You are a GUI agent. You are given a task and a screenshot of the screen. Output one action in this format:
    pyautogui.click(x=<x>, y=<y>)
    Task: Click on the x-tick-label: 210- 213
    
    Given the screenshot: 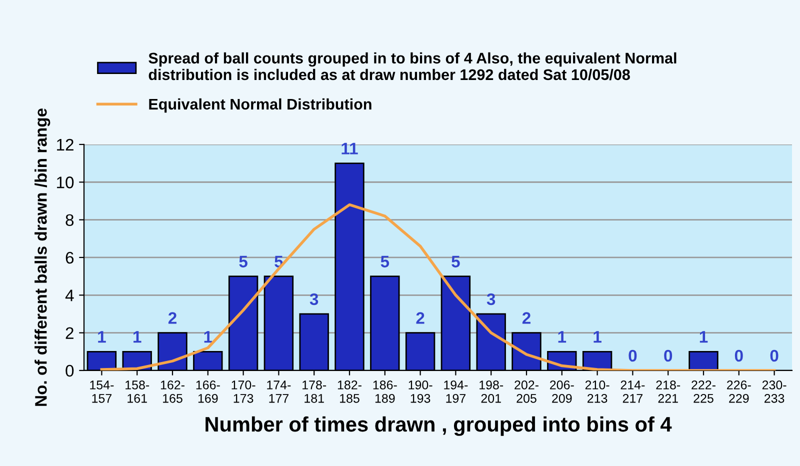 What is the action you would take?
    pyautogui.click(x=597, y=391)
    